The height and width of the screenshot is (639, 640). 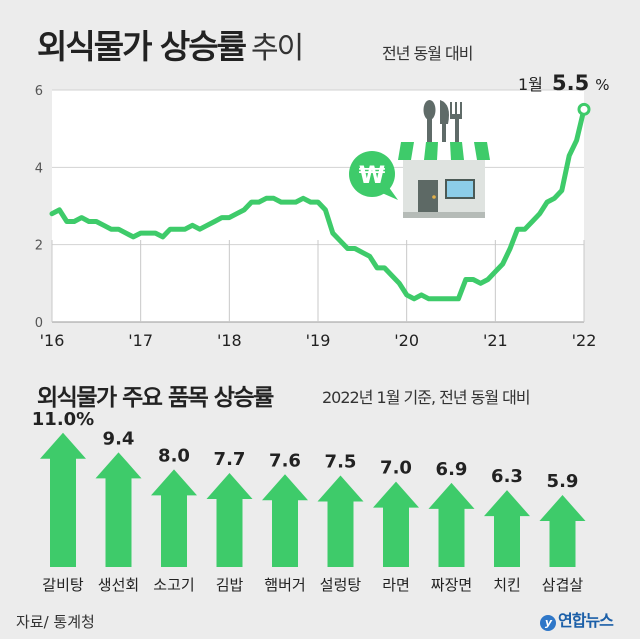 What do you see at coordinates (312, 585) in the screenshot?
I see `bar-category-labels: 갈비탕 생선회 소고기 김밥 햄버거 설렁탕 라면 짜장면 치킨 삼겹살` at bounding box center [312, 585].